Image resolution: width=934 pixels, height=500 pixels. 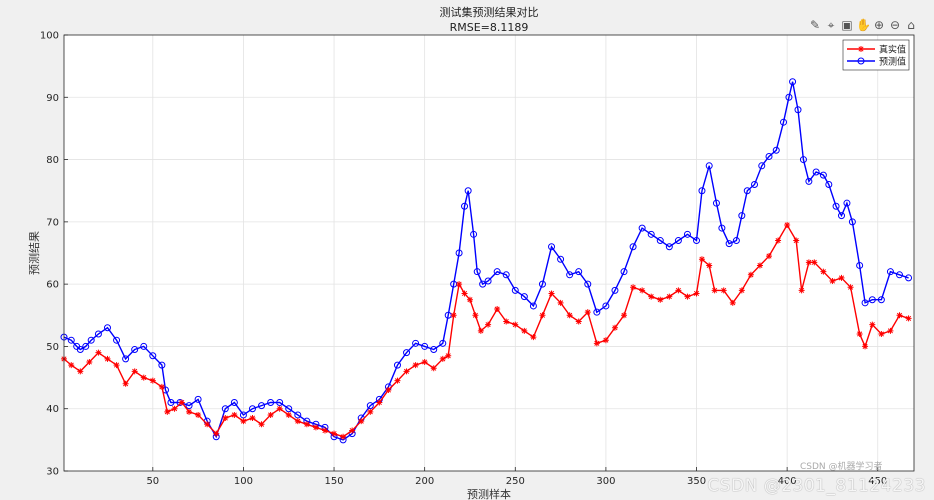 I want to click on zoom-out-icon: ⊖, so click(x=895, y=25).